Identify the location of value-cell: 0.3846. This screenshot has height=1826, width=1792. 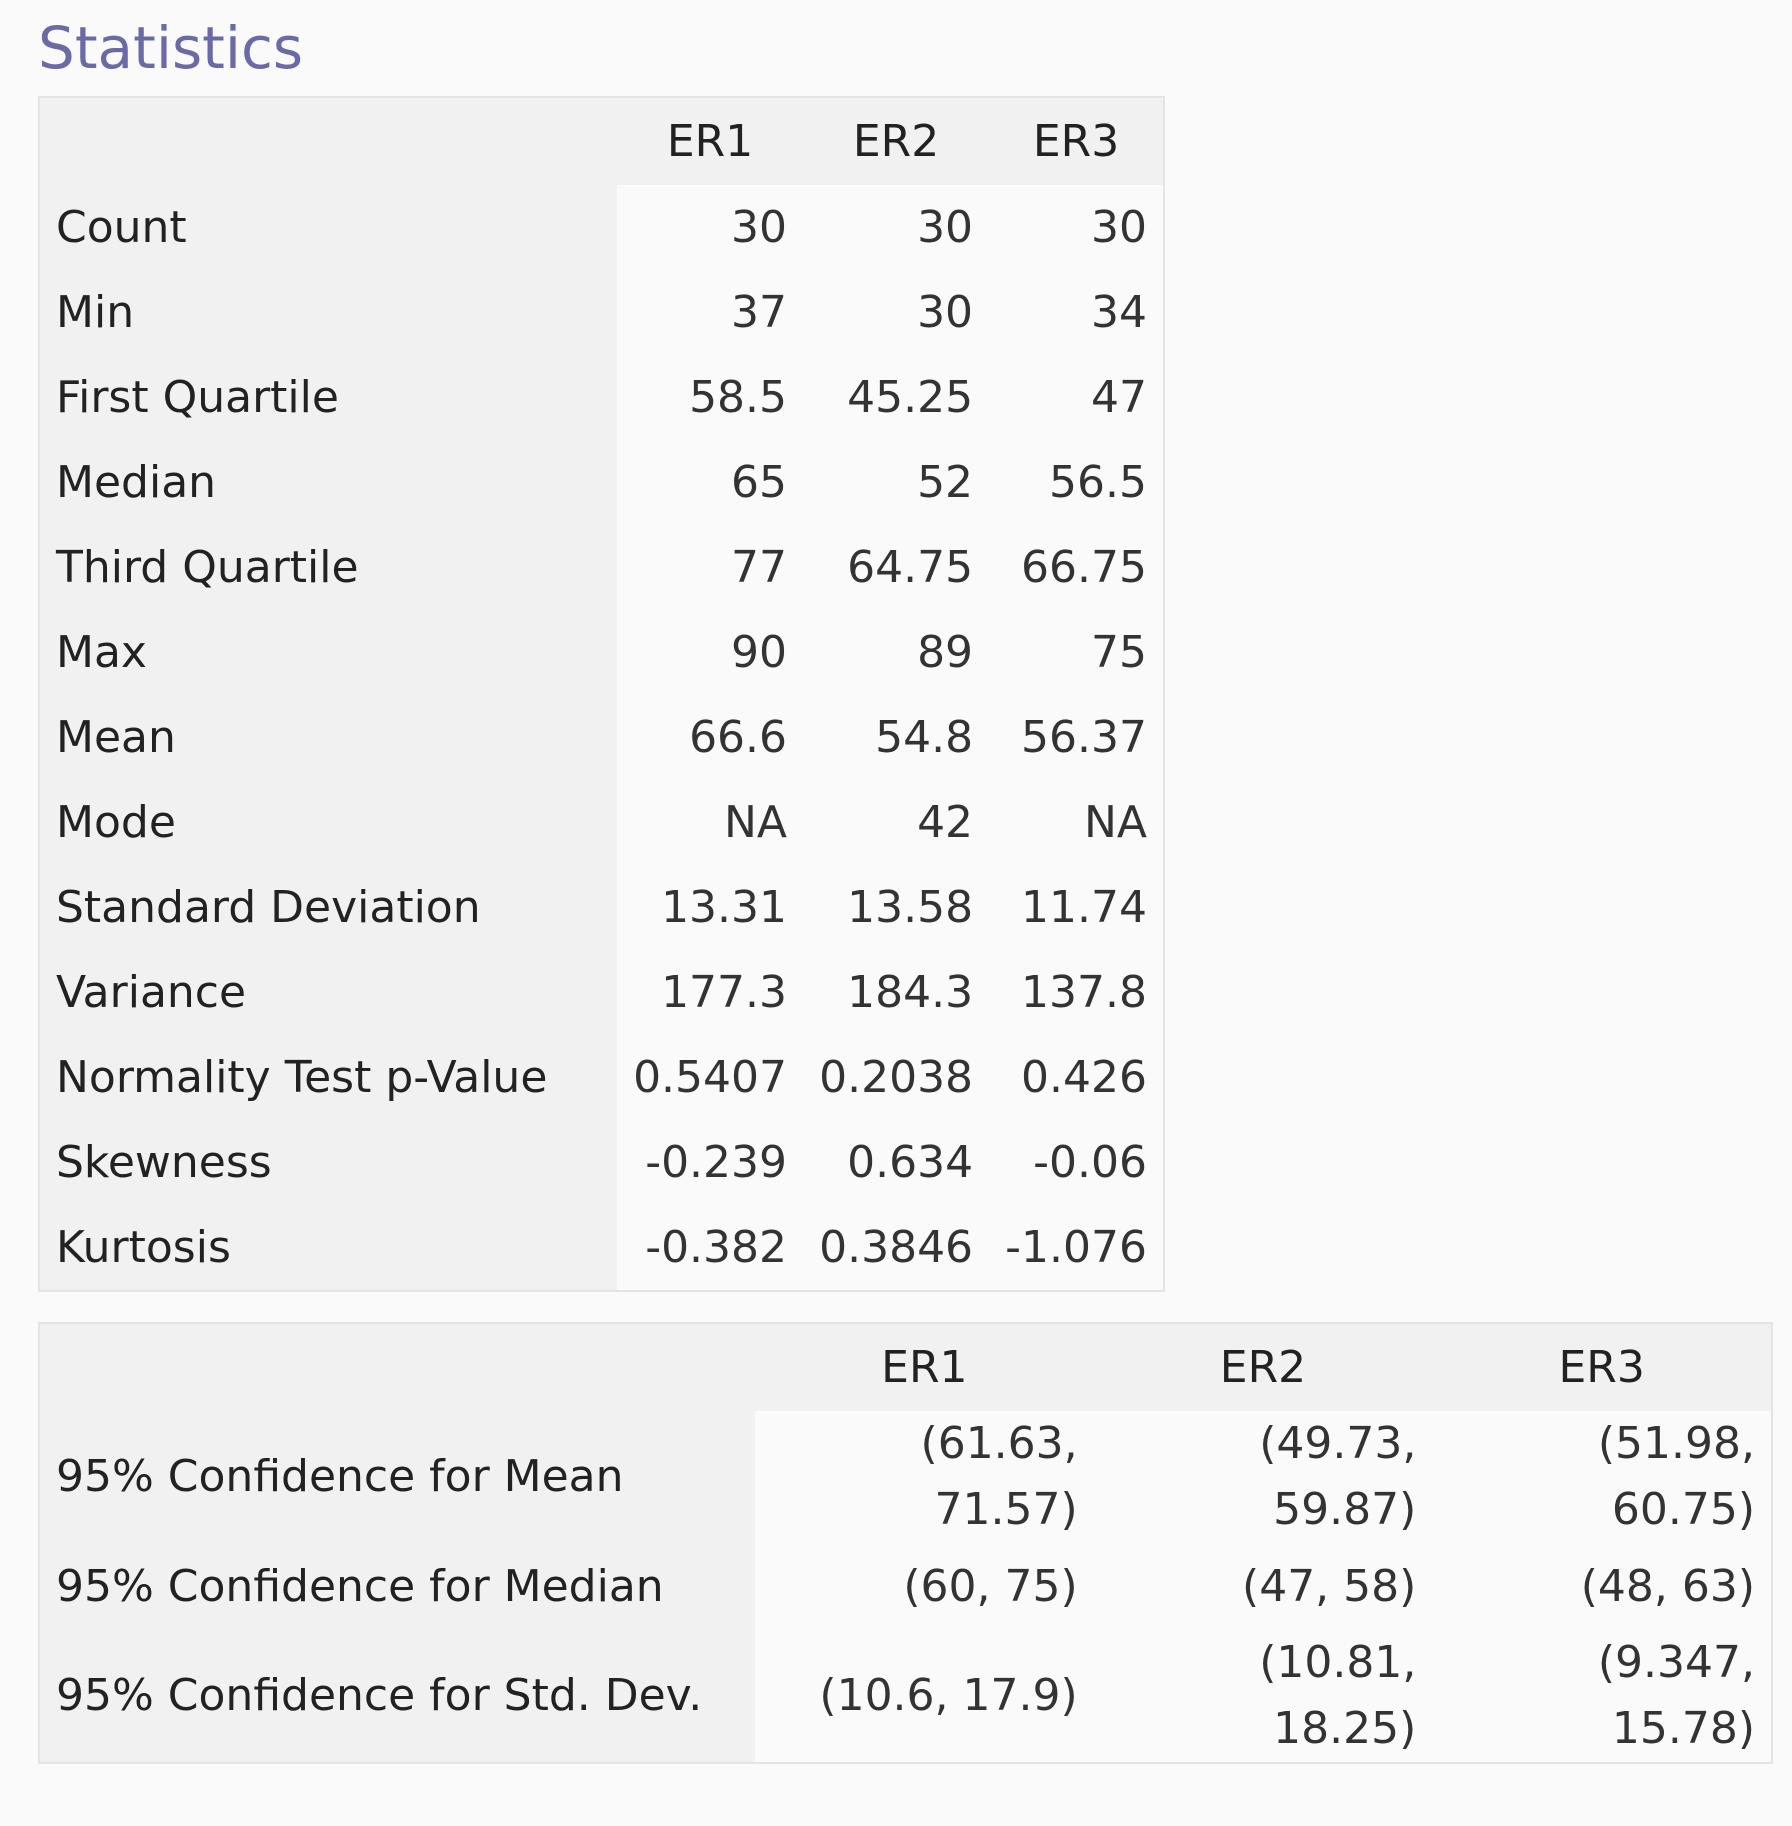
(896, 1248).